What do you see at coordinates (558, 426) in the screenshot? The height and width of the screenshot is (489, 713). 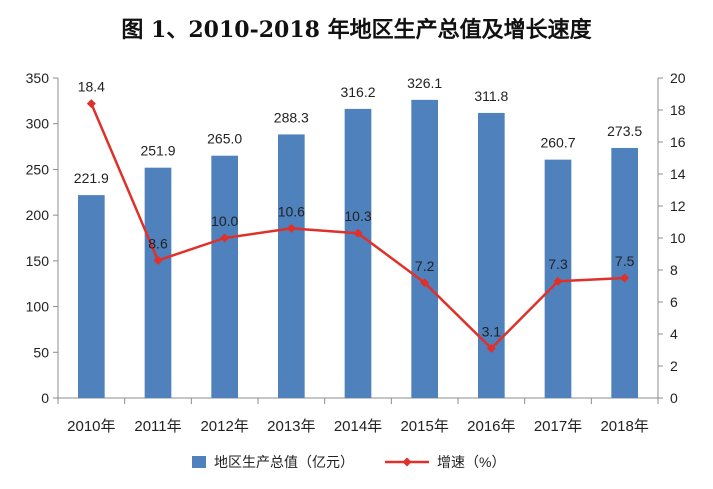 I see `x-tick-label: 2017年` at bounding box center [558, 426].